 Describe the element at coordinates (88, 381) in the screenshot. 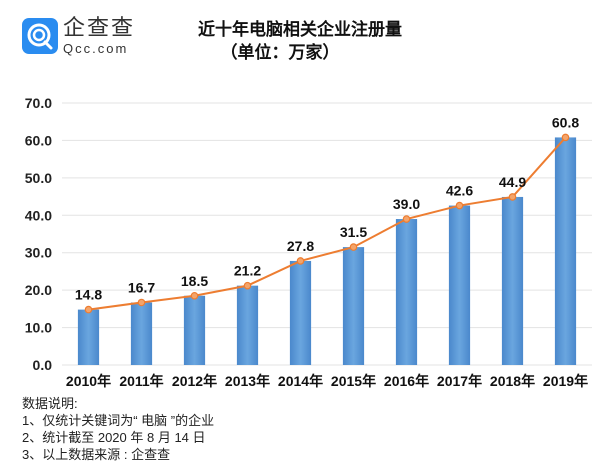

I see `x-tick-label: 2010年` at that location.